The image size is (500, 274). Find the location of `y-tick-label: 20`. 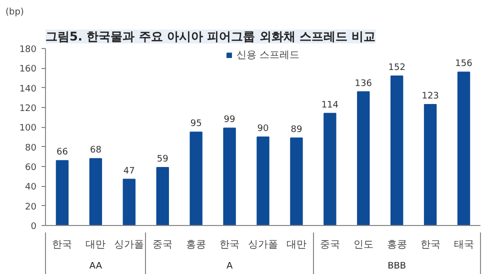

y-tick-label: 20 is located at coordinates (31, 207).